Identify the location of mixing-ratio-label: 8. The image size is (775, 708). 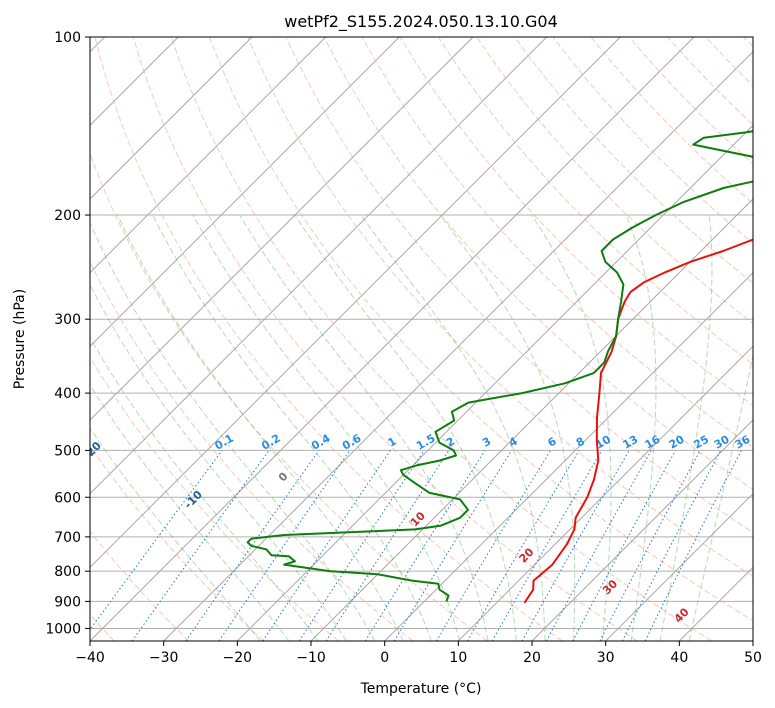
(580, 442).